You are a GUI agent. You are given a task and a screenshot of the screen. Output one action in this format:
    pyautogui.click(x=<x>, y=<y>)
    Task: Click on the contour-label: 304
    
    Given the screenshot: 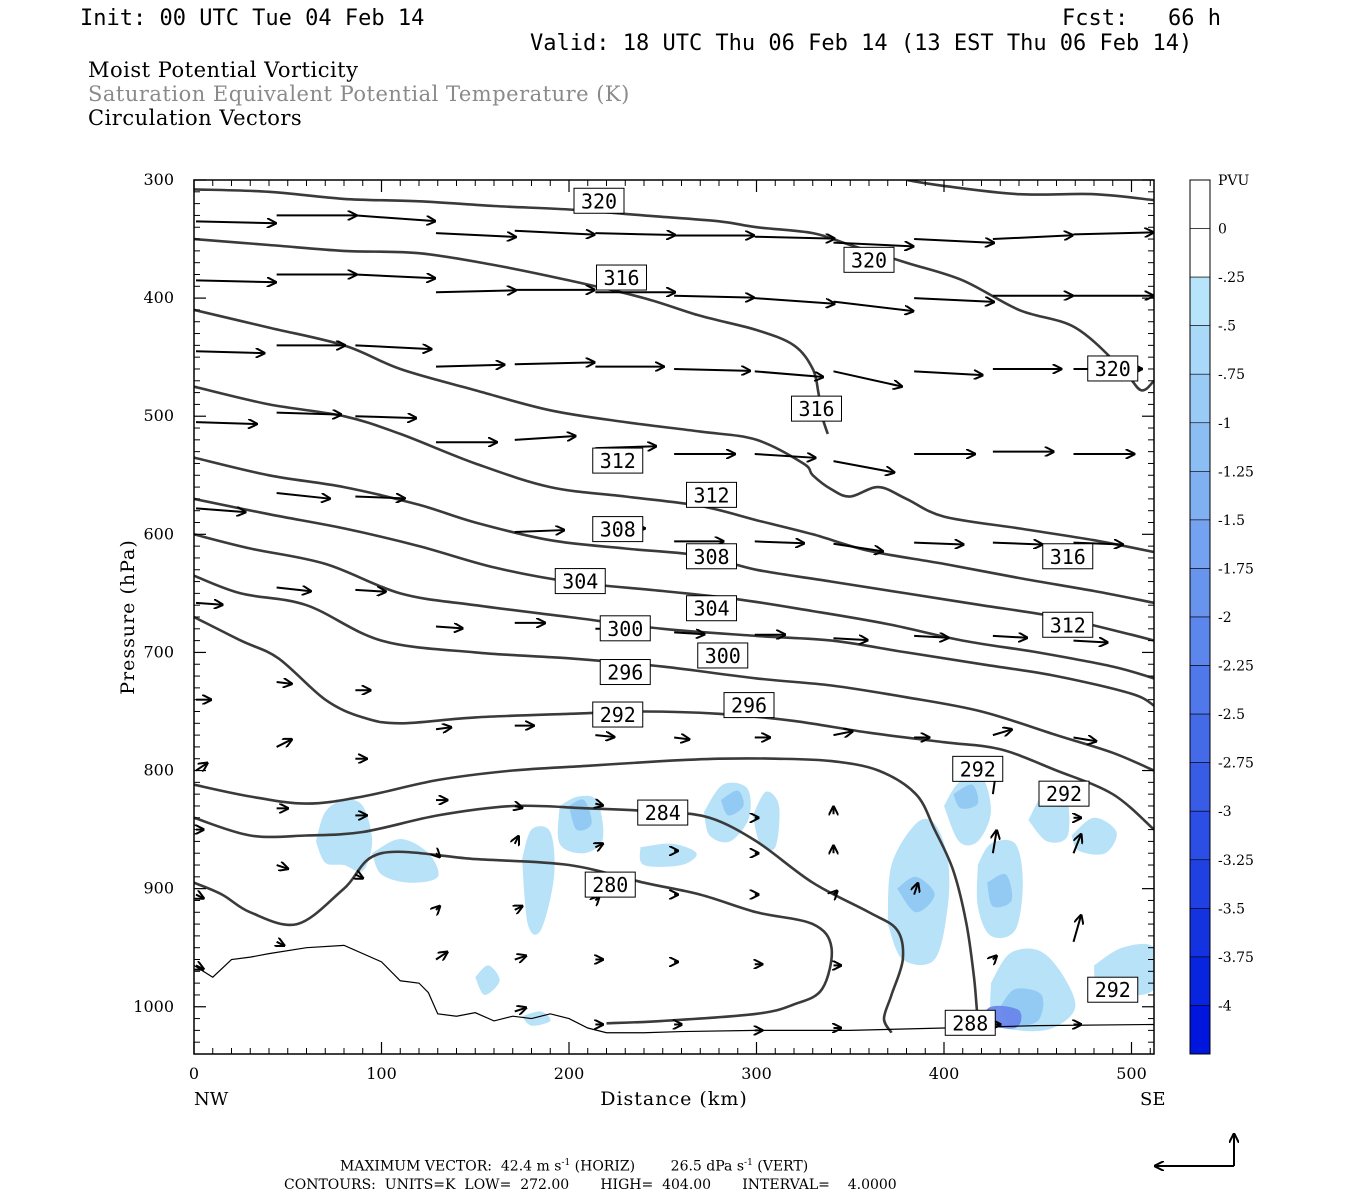 What is the action you would take?
    pyautogui.click(x=580, y=581)
    